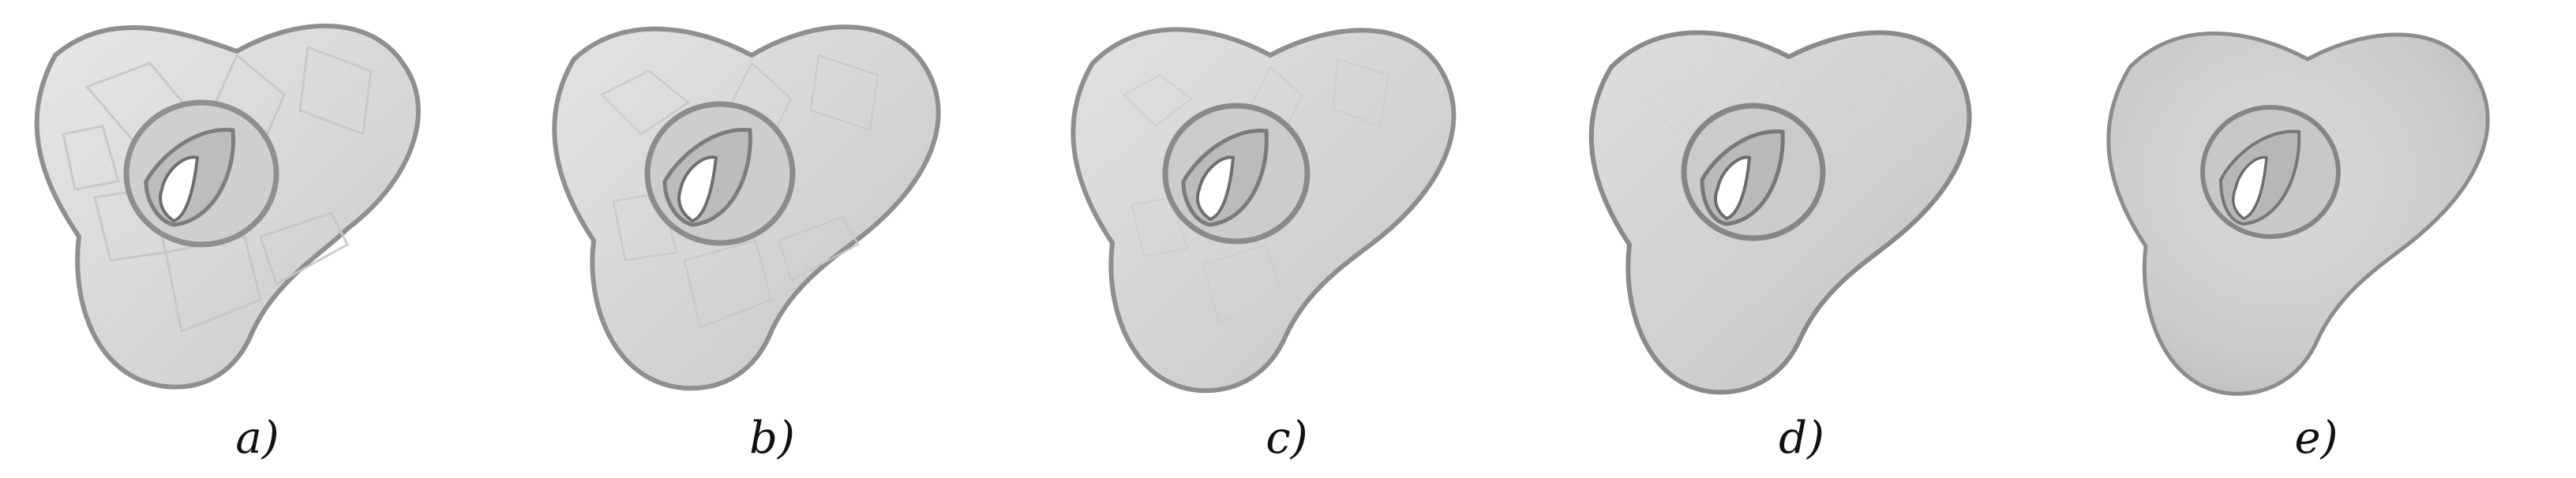 This screenshot has width=2576, height=478. I want to click on mesh-render-a, so click(228, 207).